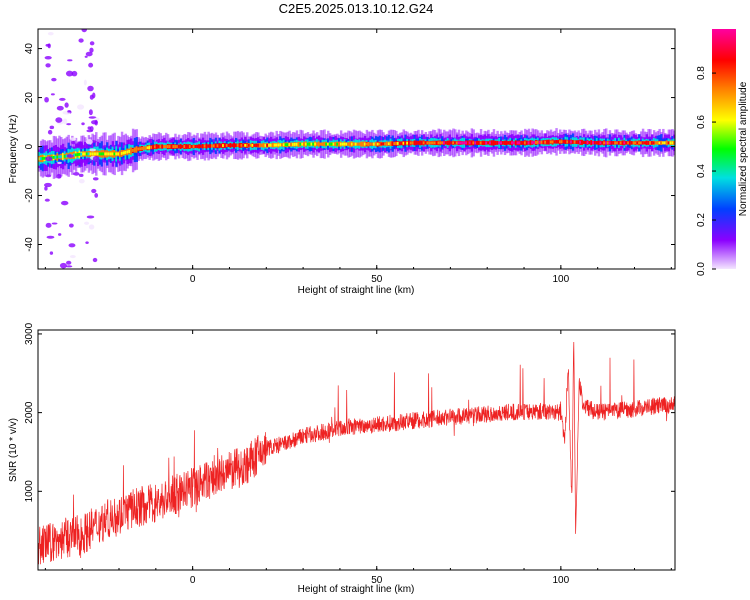  Describe the element at coordinates (356, 589) in the screenshot. I see `snr-x-axis-label: Height of straight line (km)` at that location.